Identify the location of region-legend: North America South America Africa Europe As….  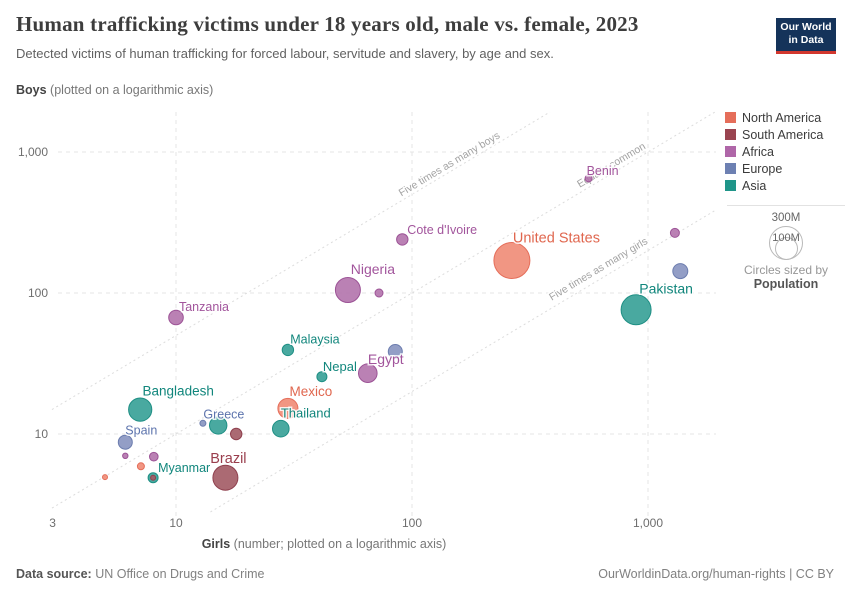
(785, 151).